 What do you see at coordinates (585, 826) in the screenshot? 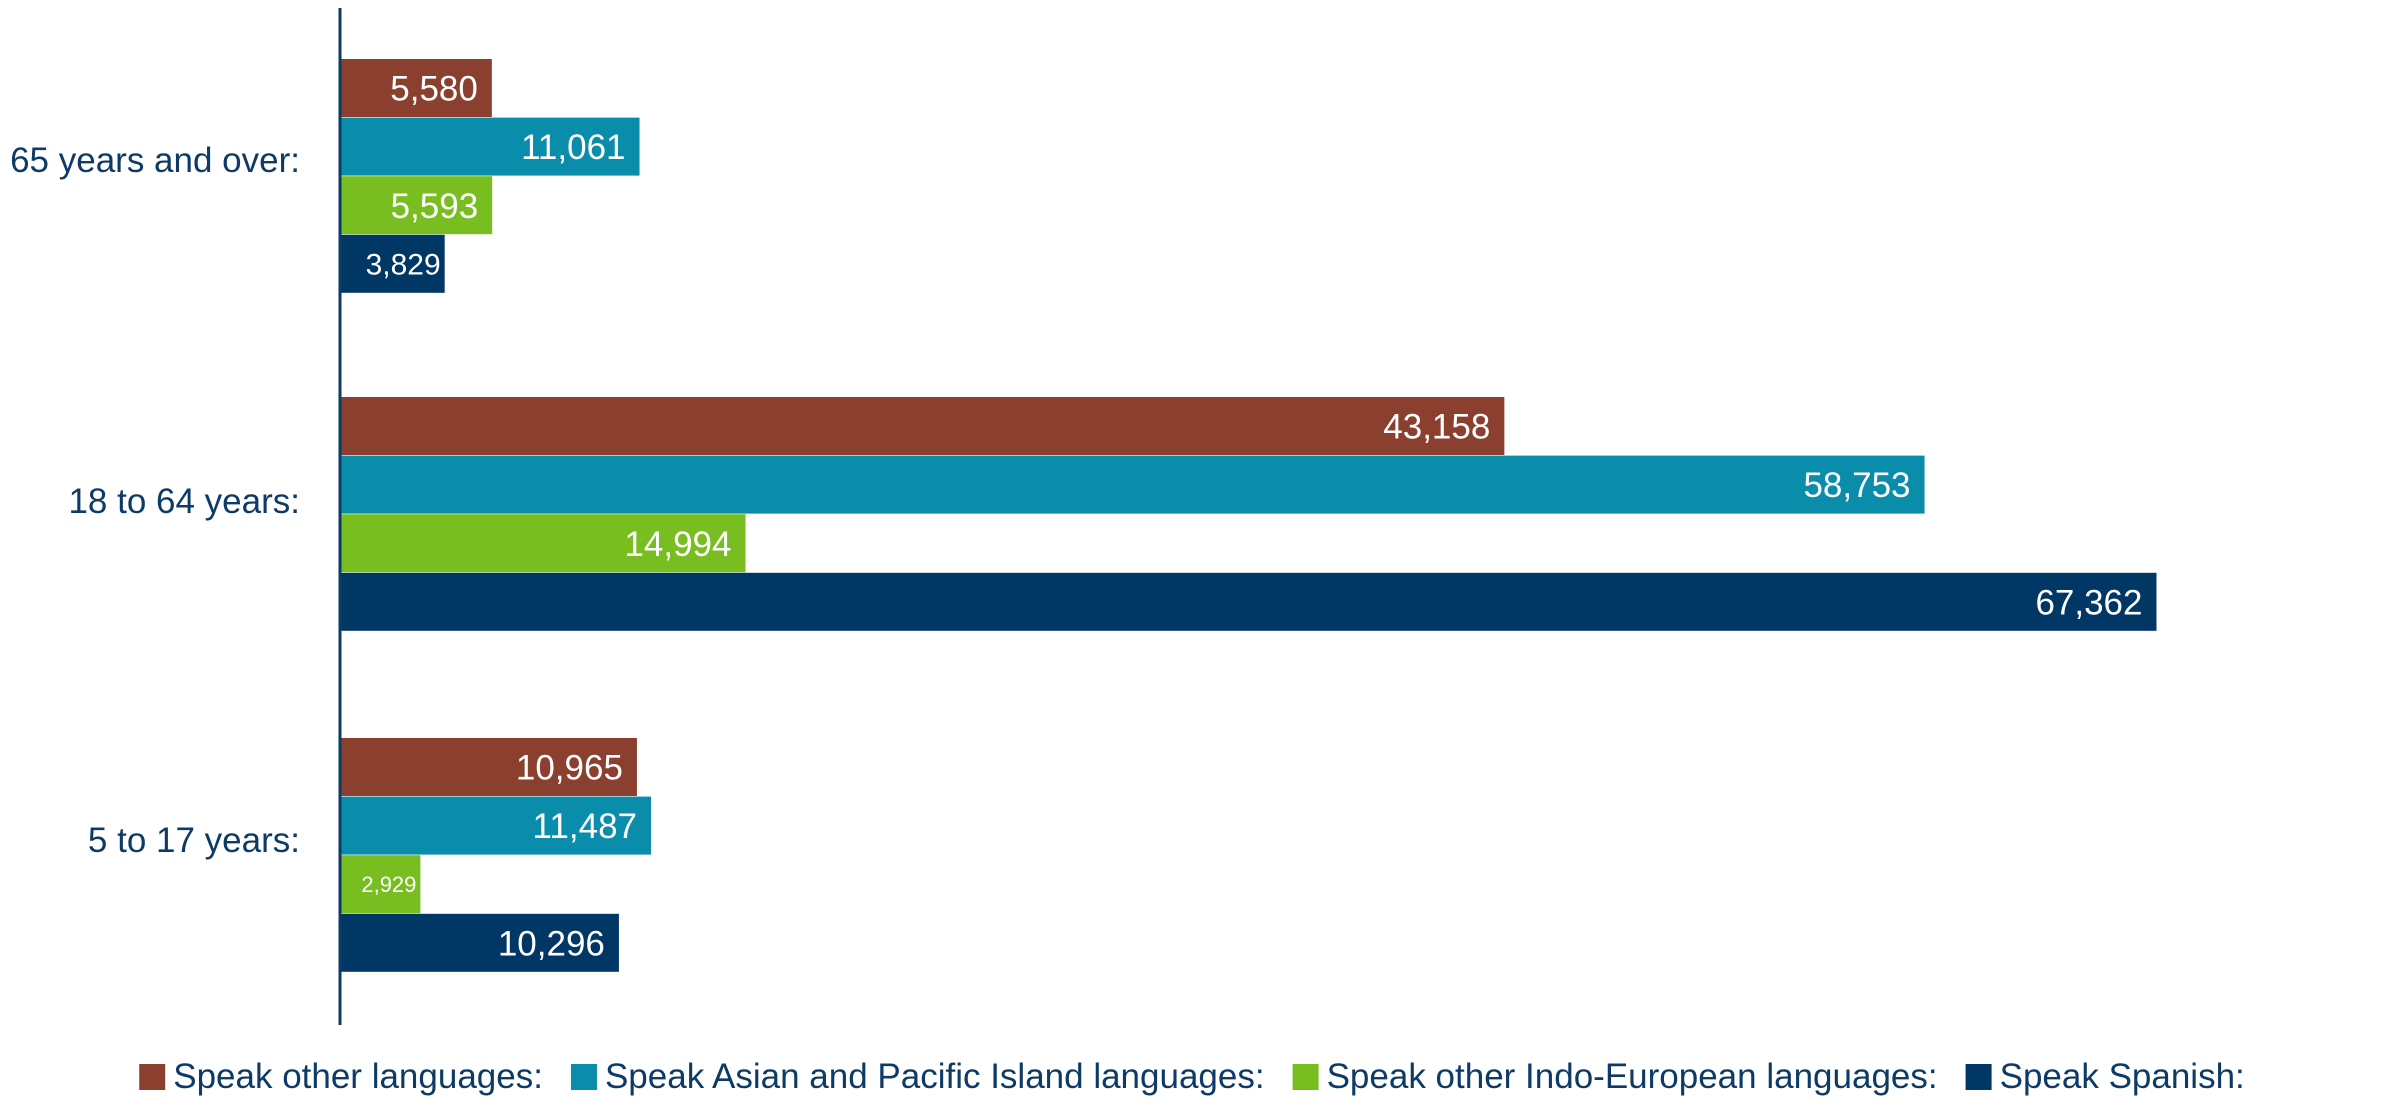
I see `bar-value-label: 11,487` at bounding box center [585, 826].